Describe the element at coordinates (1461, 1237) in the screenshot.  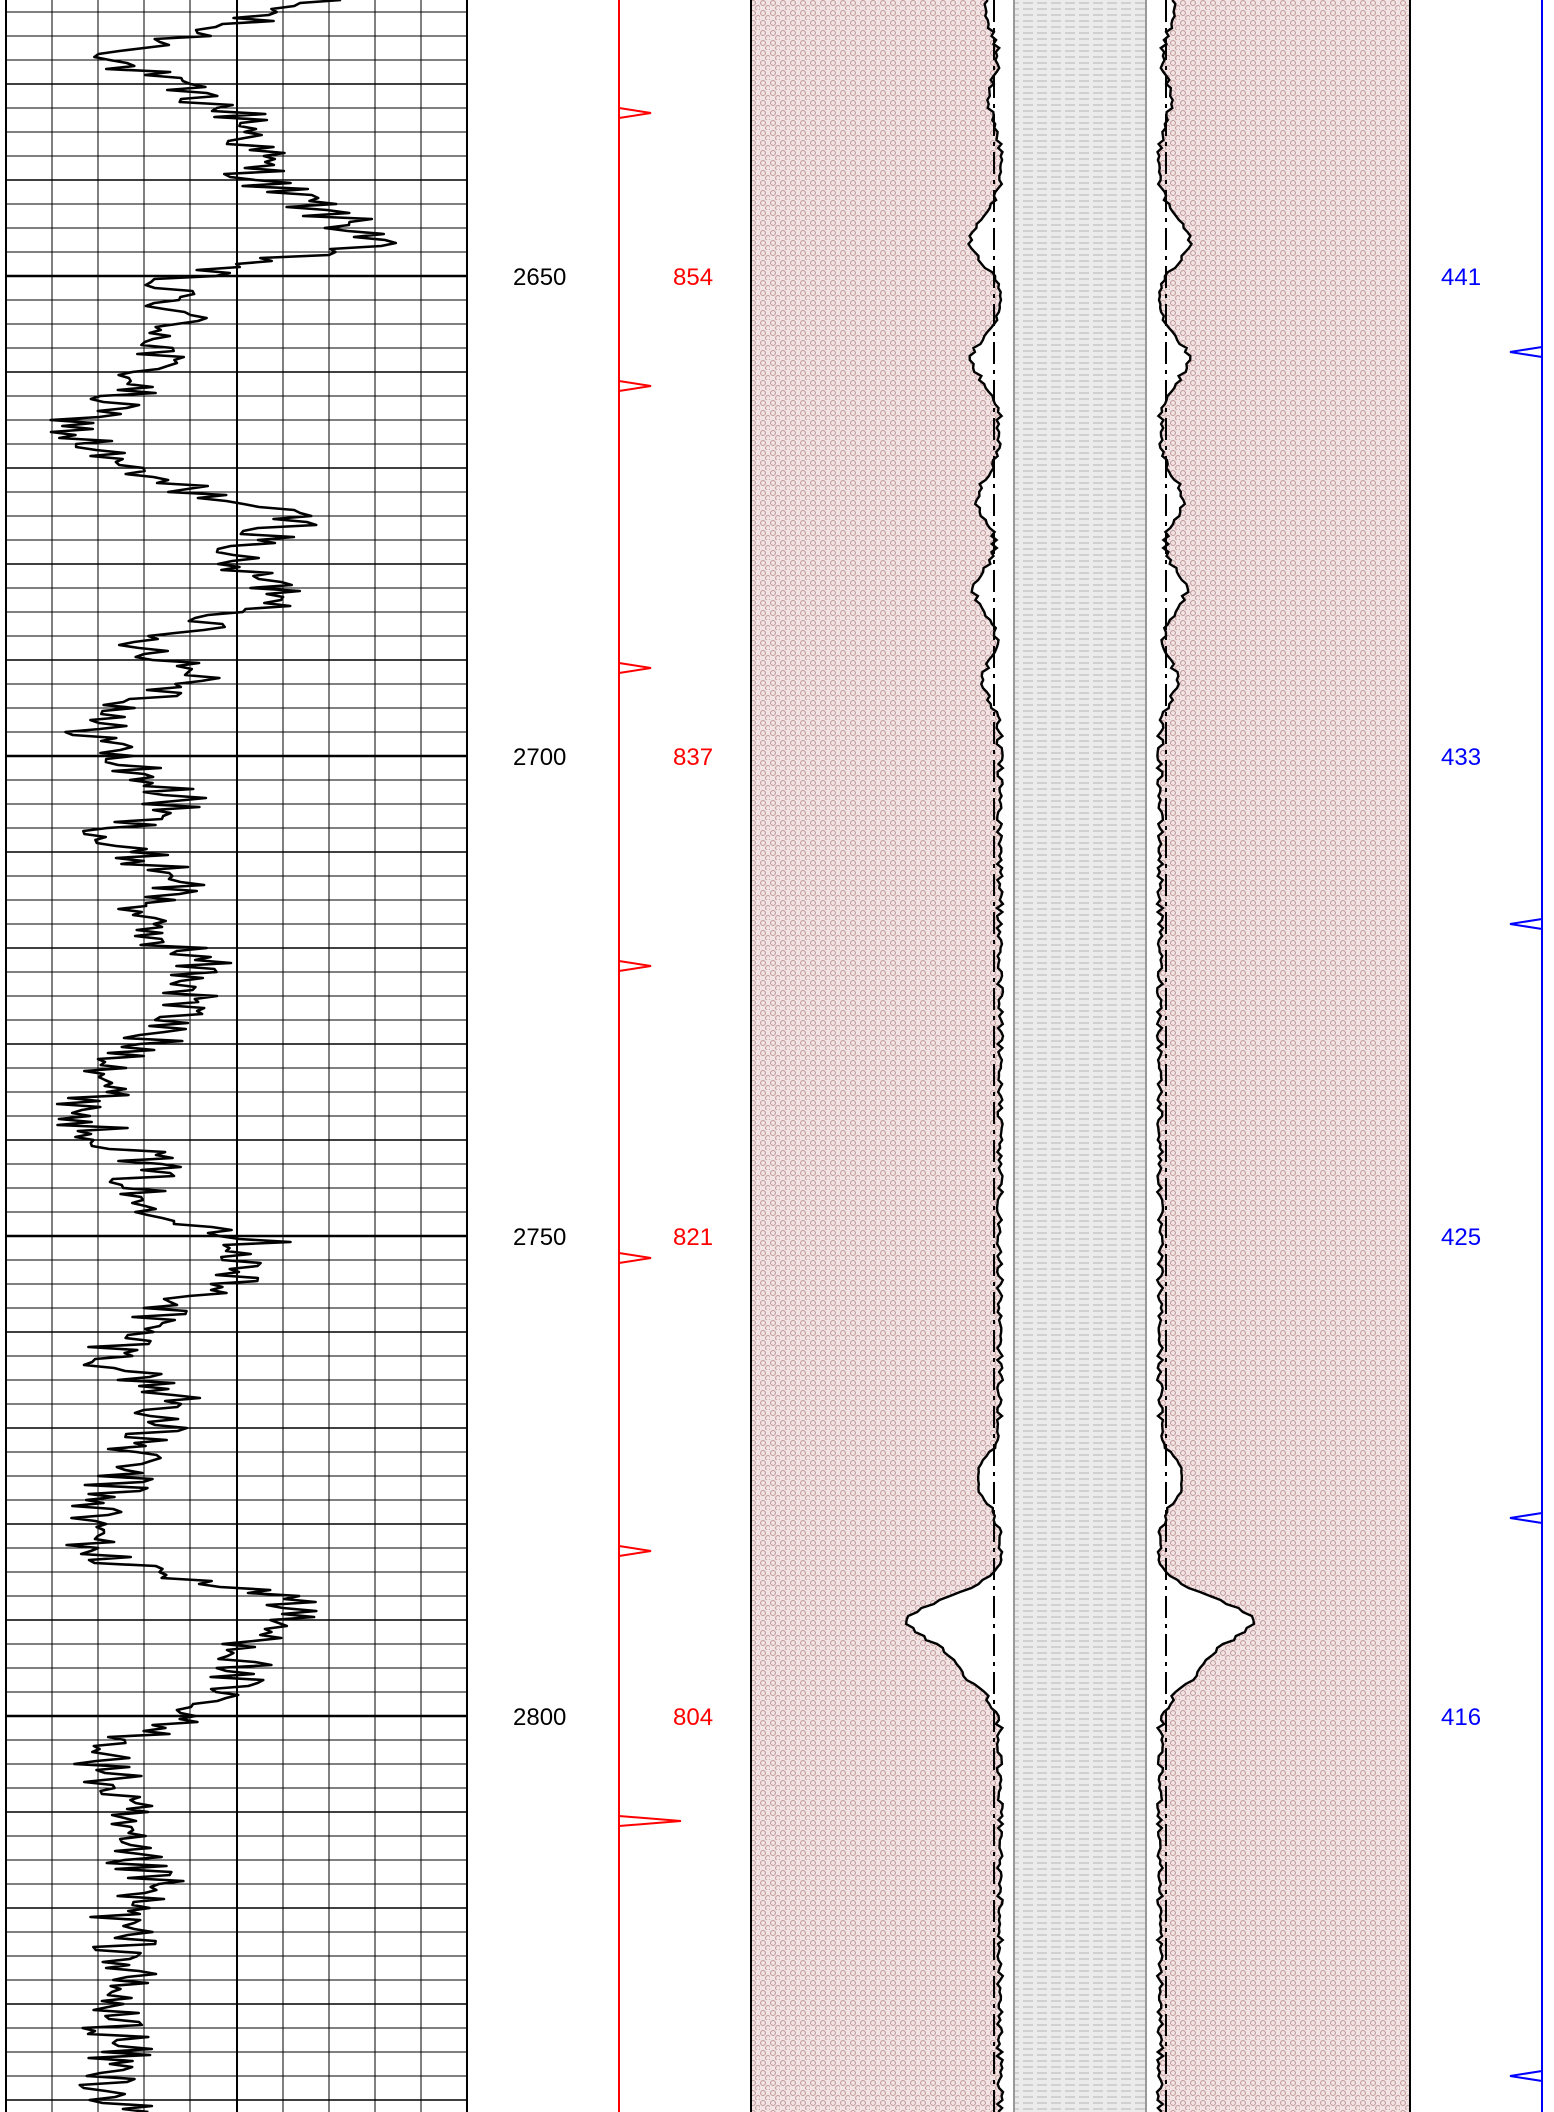
I see `blue-label-425: 425` at that location.